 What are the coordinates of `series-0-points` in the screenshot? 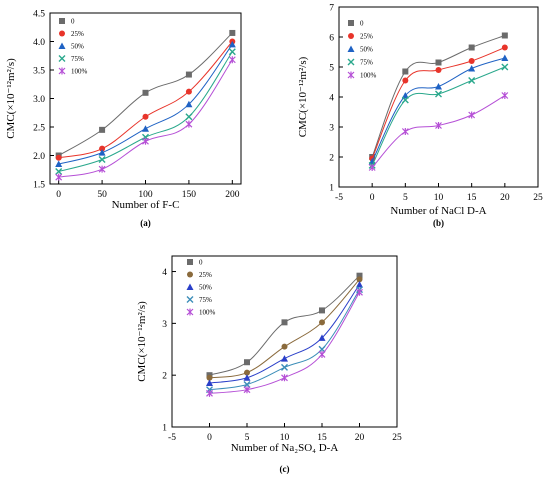 It's located at (438, 96).